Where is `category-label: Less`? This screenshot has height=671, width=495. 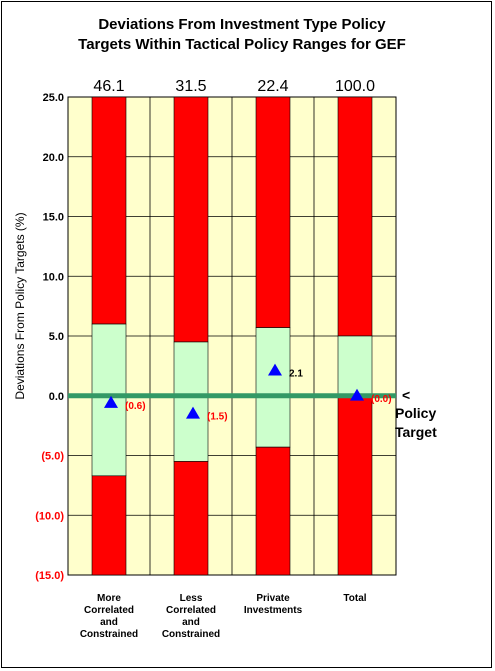 category-label: Less is located at coordinates (191, 598).